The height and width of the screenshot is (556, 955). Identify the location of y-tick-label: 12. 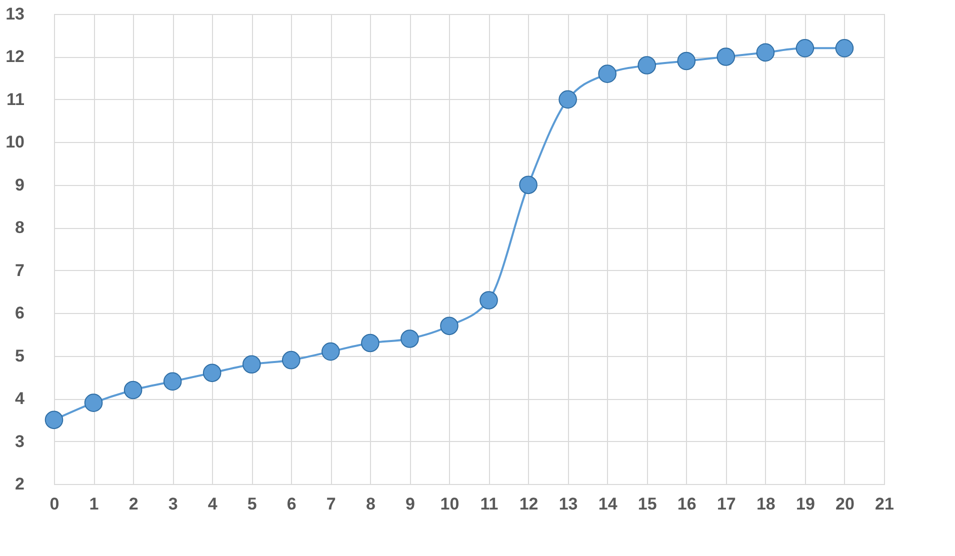
(15, 56).